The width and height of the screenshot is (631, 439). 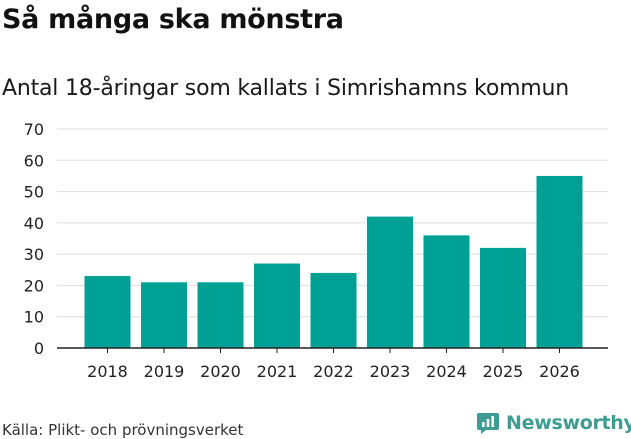 What do you see at coordinates (34, 254) in the screenshot?
I see `y-tick-label: 30` at bounding box center [34, 254].